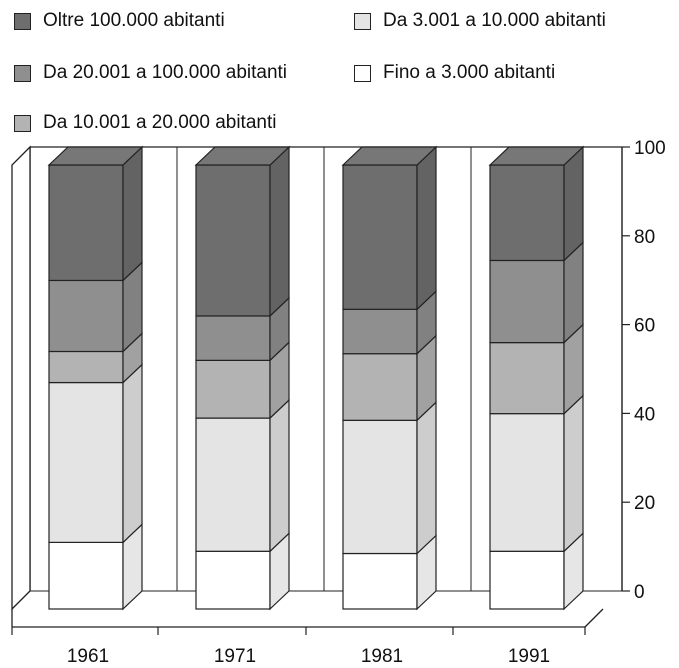 The width and height of the screenshot is (679, 668). I want to click on legend-item-oltre-100000: Oltre 100.000 abitanti, so click(119, 21).